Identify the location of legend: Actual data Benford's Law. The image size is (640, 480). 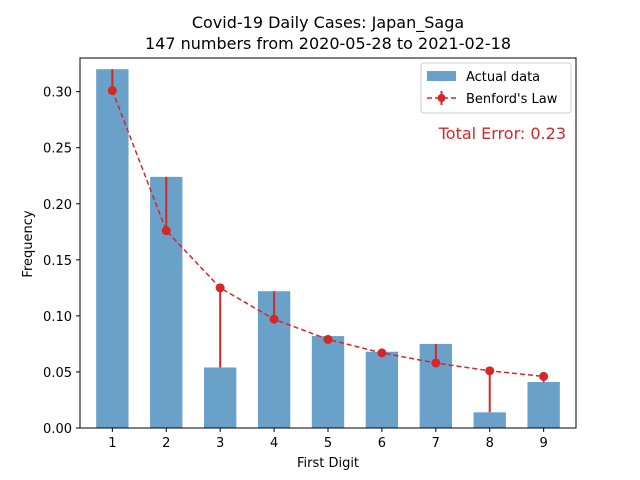
(496, 88).